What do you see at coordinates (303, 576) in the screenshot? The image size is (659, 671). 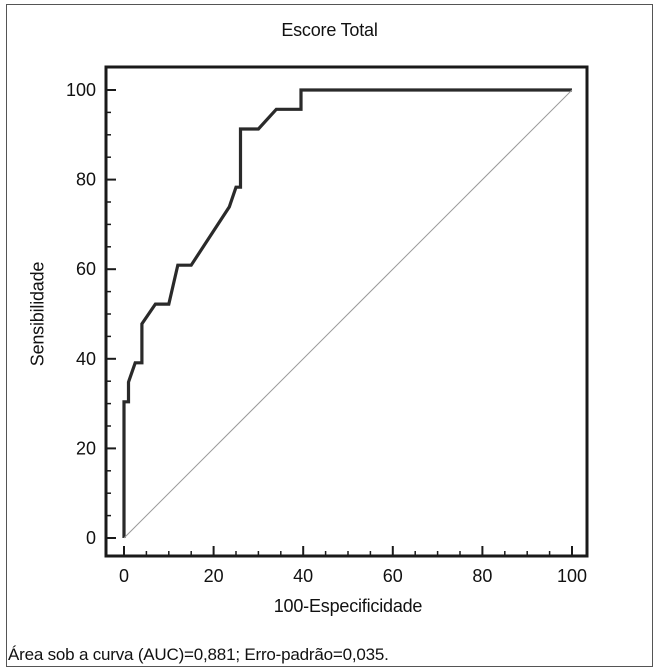 I see `x-tick-label: 40` at bounding box center [303, 576].